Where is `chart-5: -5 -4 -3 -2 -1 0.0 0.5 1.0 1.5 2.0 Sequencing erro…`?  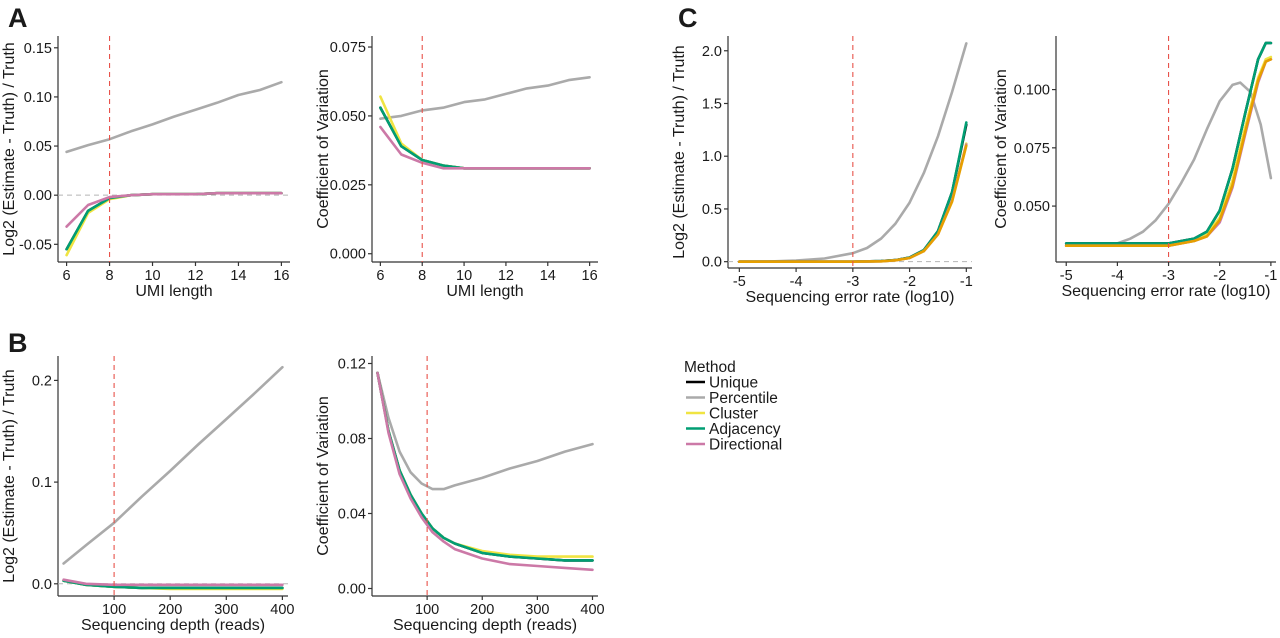
chart-5: -5 -4 -3 -2 -1 0.0 0.5 1.0 1.5 2.0 Sequencing erro… is located at coordinates (822, 171).